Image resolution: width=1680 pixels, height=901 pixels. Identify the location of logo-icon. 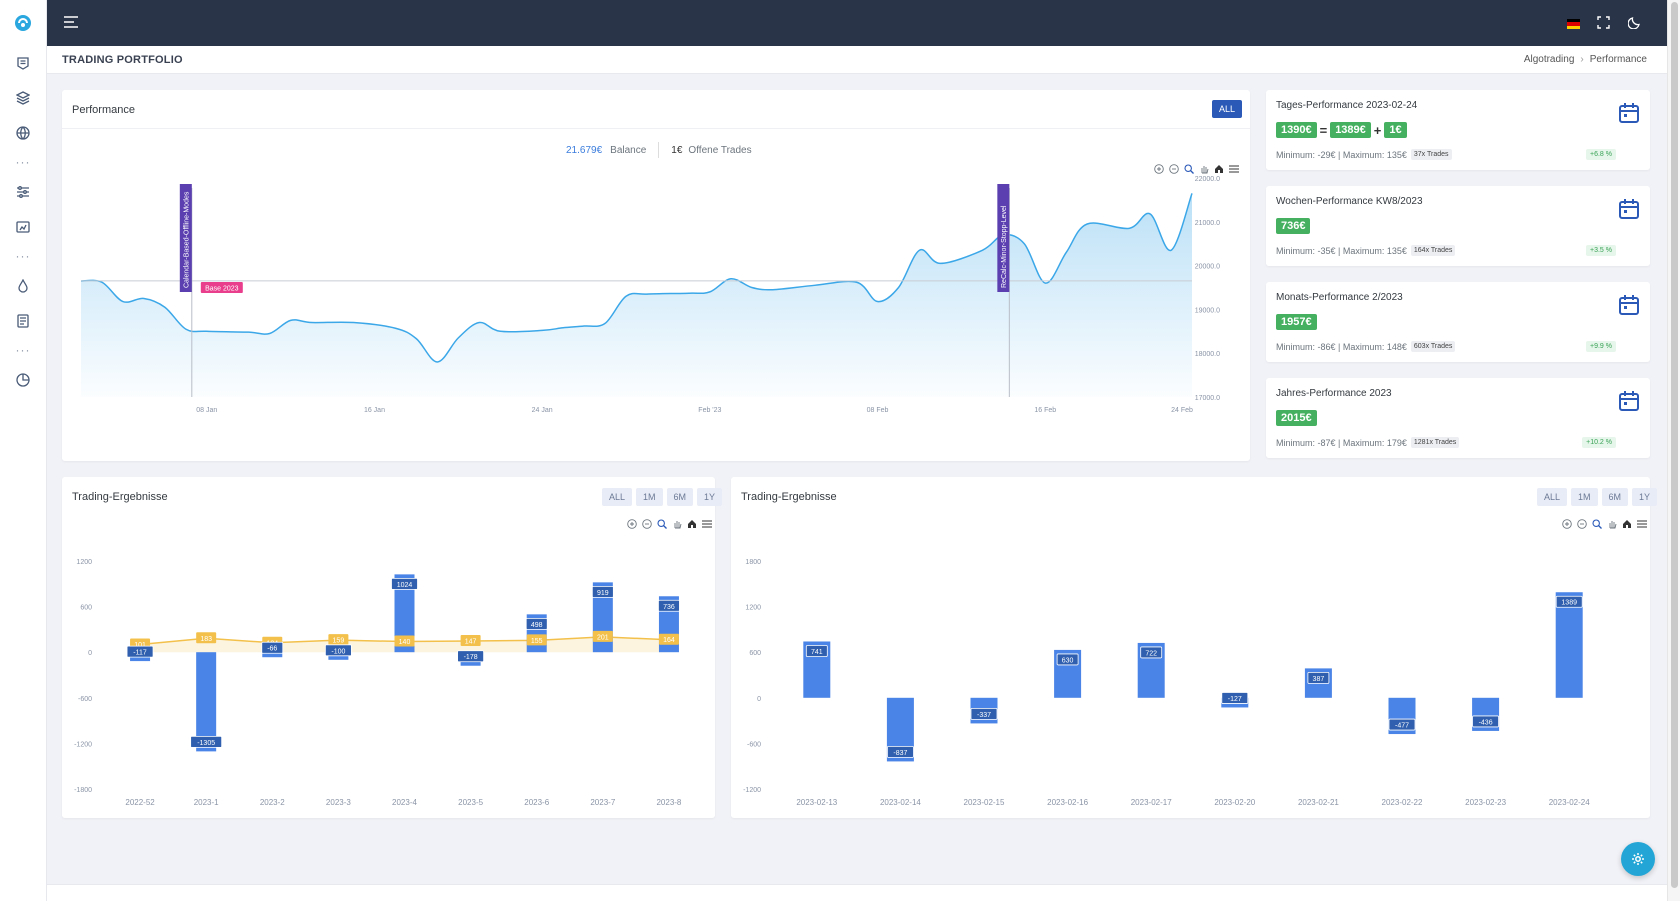
(23, 23).